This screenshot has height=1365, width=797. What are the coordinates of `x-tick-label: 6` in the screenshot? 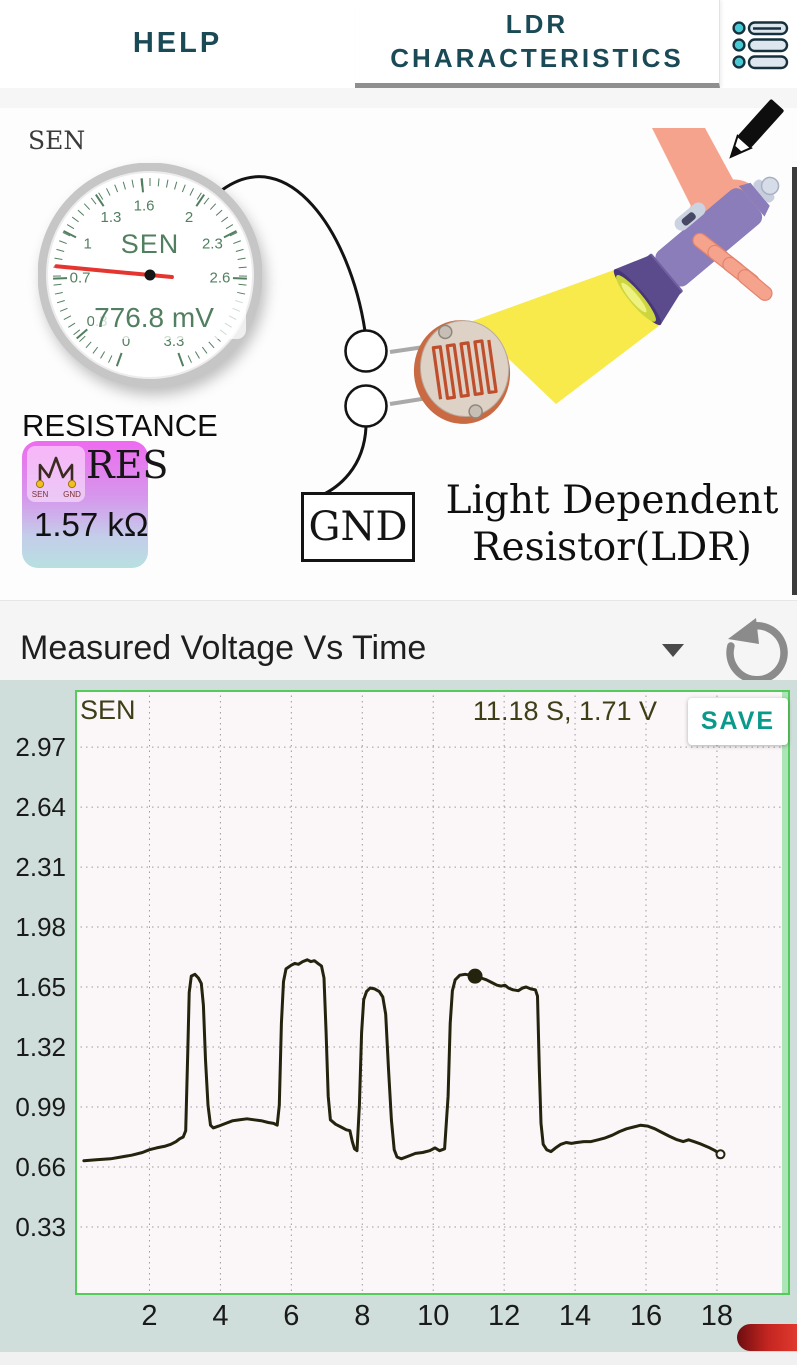 It's located at (291, 1316).